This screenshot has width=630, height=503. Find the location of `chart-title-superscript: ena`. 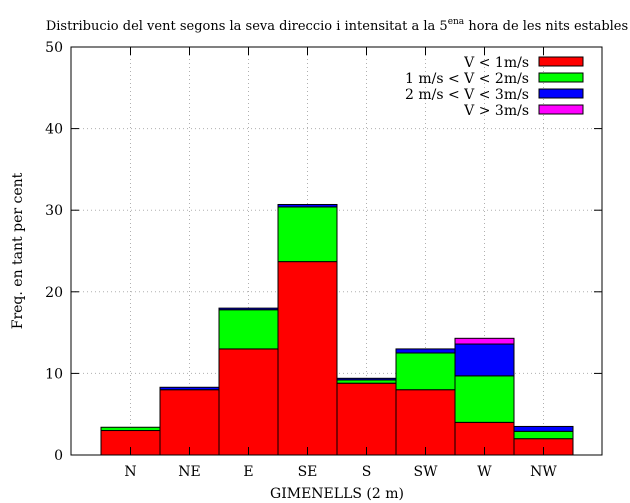

chart-title-superscript: ena is located at coordinates (456, 22).